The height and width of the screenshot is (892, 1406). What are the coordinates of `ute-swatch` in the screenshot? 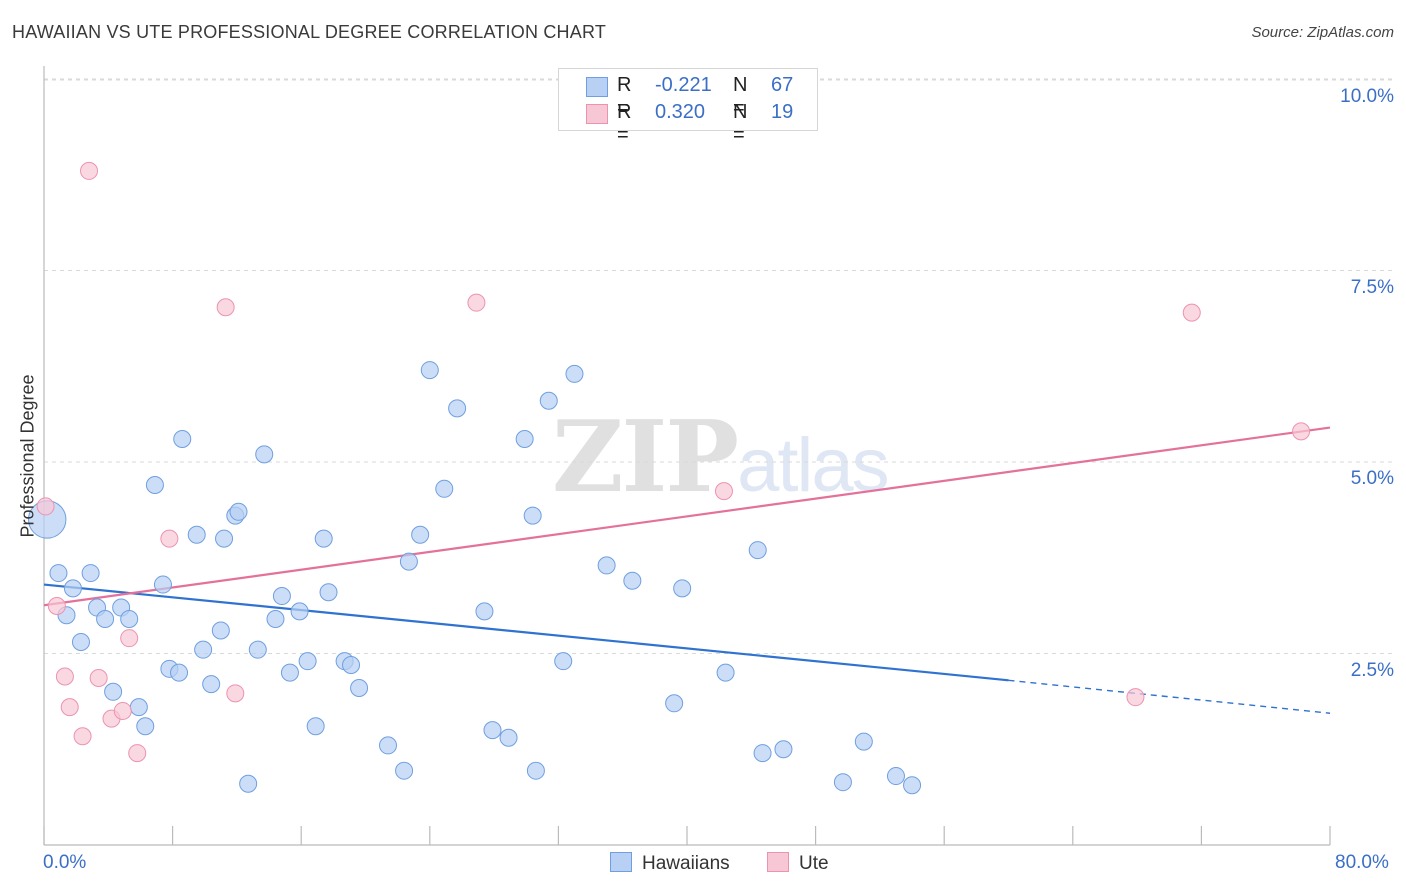 It's located at (597, 114).